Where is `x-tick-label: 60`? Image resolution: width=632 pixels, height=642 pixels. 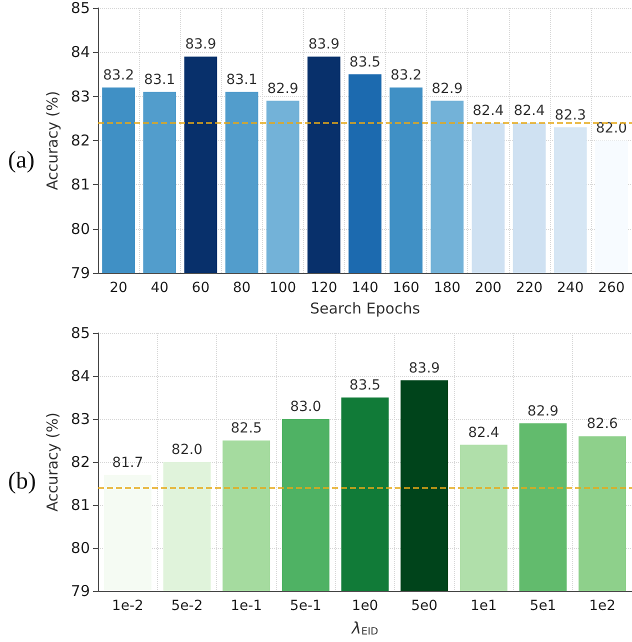
x-tick-label: 60 is located at coordinates (201, 288).